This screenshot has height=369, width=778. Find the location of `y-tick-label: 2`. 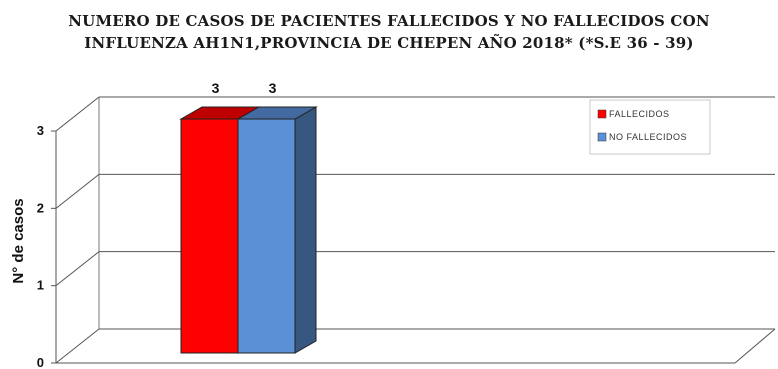

y-tick-label: 2 is located at coordinates (40, 207).